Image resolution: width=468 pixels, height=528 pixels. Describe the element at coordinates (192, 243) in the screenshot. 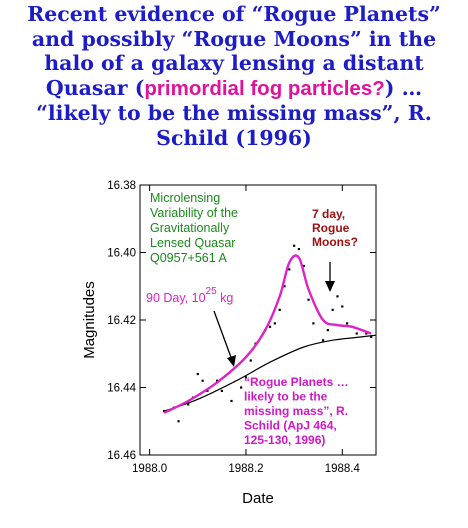

I see `green-annotation-line: Lensed Quasar` at that location.